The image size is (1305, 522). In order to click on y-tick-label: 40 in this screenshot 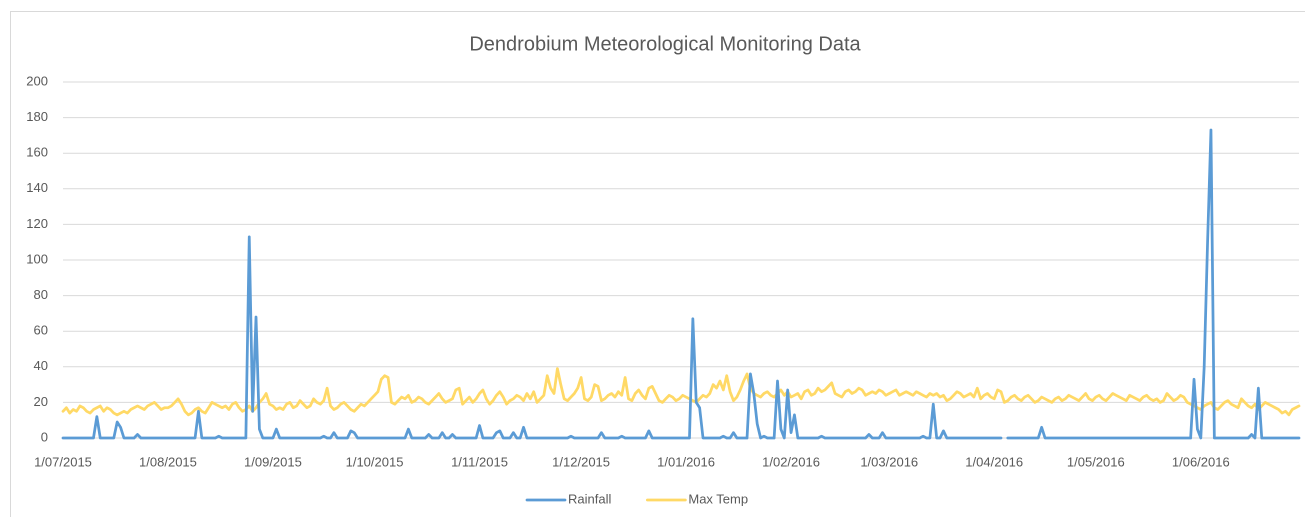, I will do `click(41, 365)`.